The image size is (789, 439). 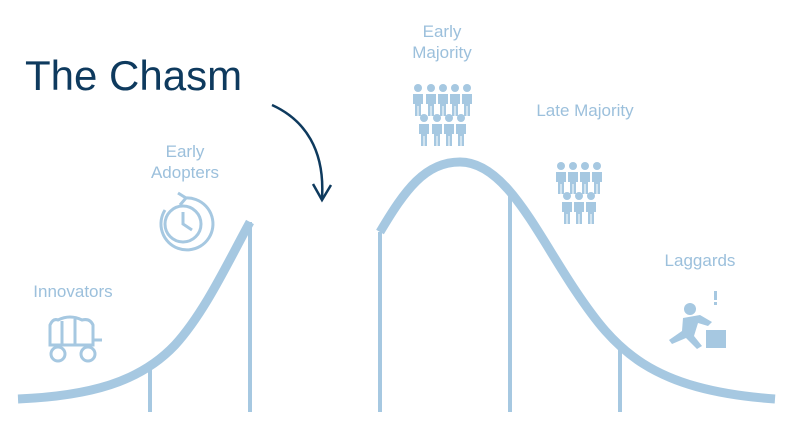 I want to click on label-innovators: Innovators, so click(x=73, y=291).